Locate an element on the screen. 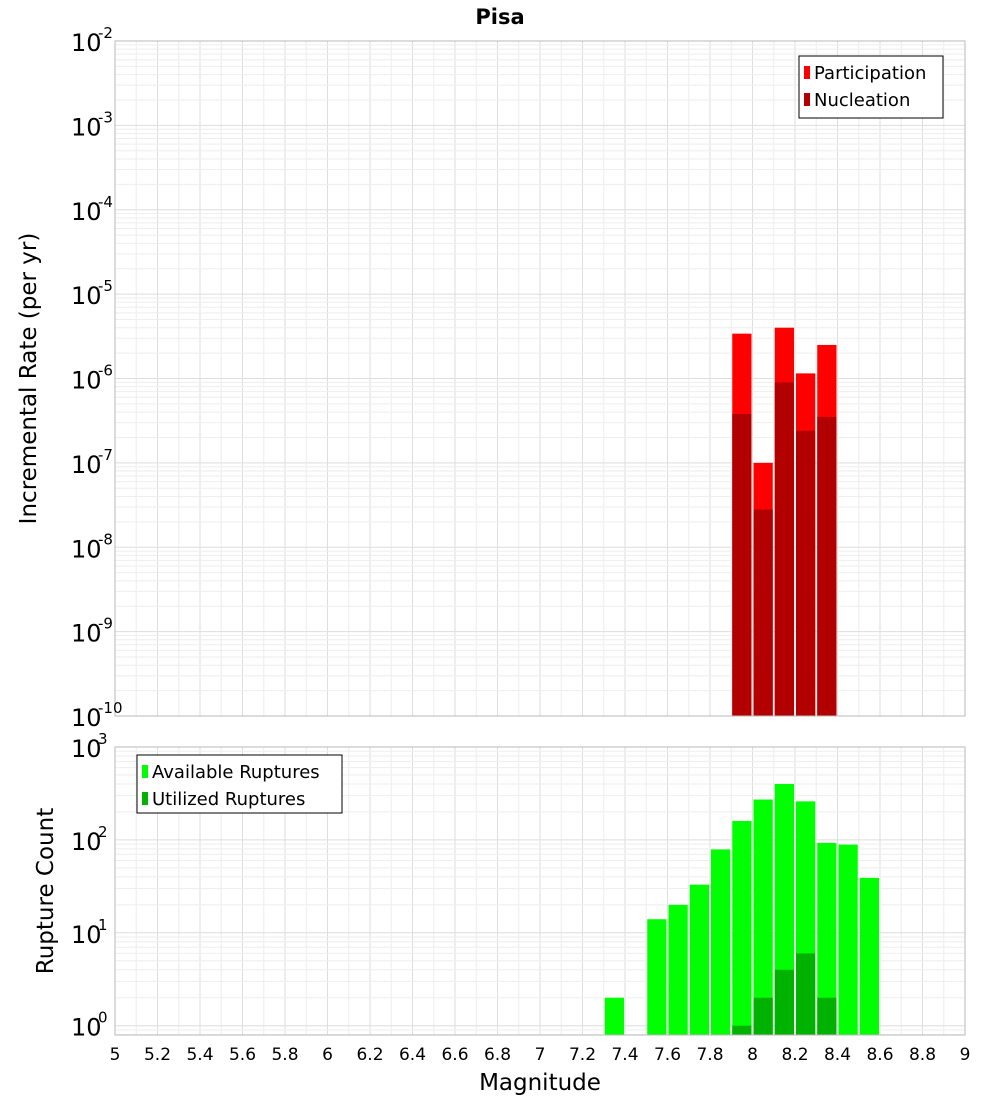 This screenshot has width=1000, height=1100. rate-y-ticks: 10-210-310-410-510-610-710-810-910-10 is located at coordinates (97, 378).